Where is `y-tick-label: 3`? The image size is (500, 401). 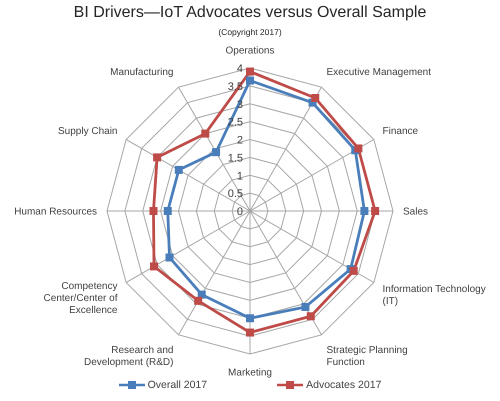
y-tick-label: 3 is located at coordinates (239, 104).